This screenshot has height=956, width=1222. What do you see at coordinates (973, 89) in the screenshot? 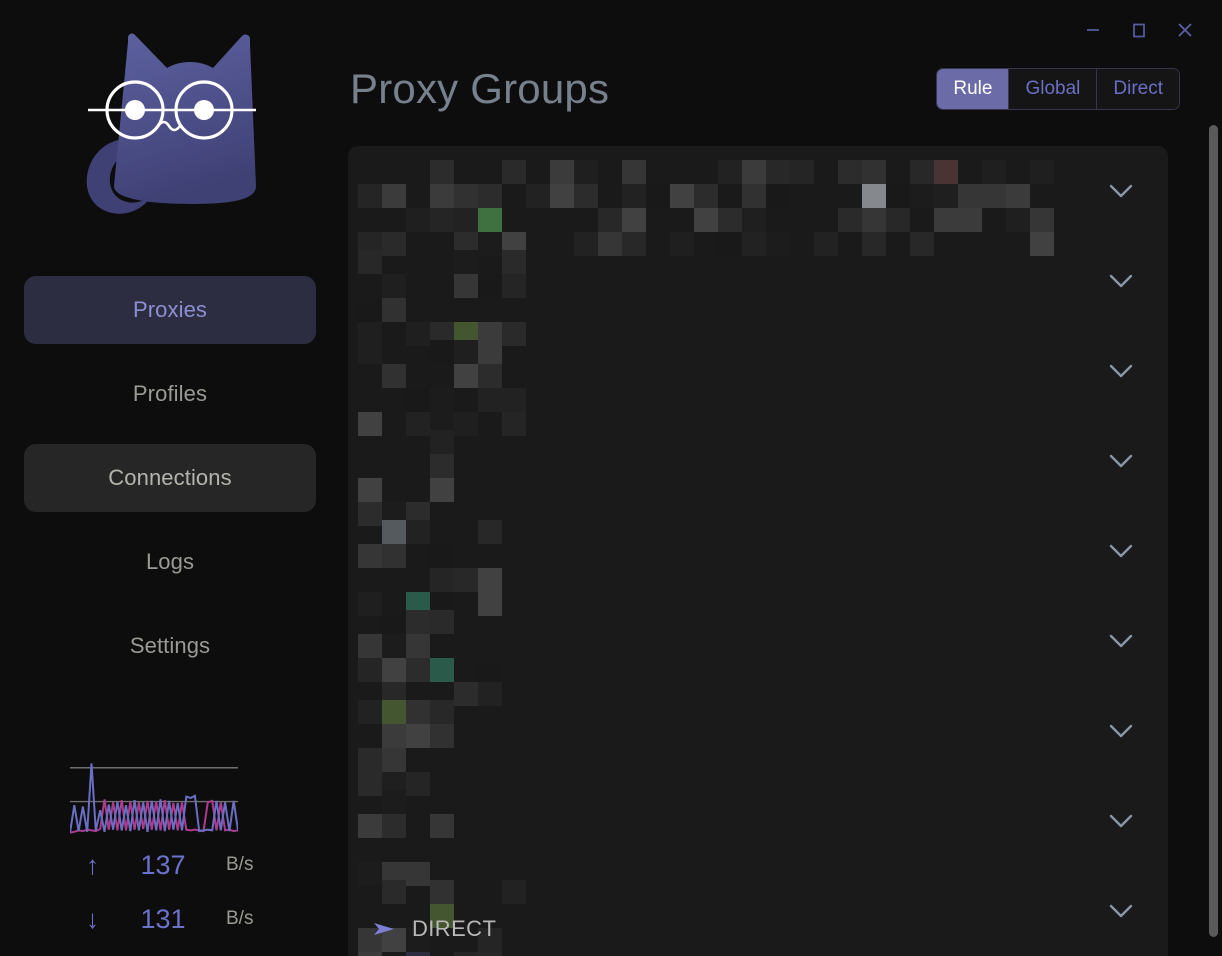
I see `mode-button-rule: Rule` at bounding box center [973, 89].